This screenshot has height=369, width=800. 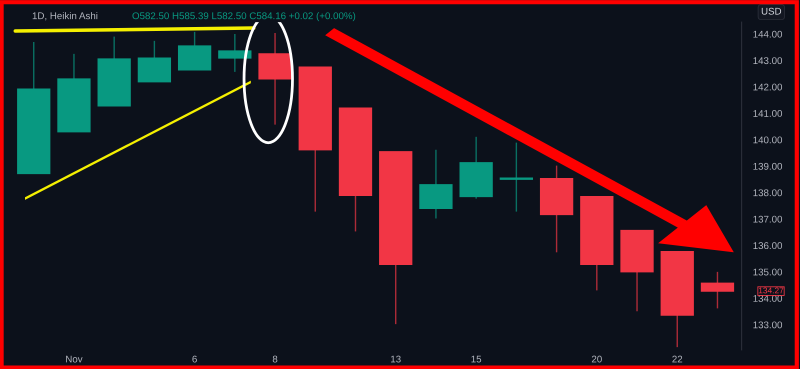 I want to click on y-tick-label: 140.00, so click(x=767, y=140).